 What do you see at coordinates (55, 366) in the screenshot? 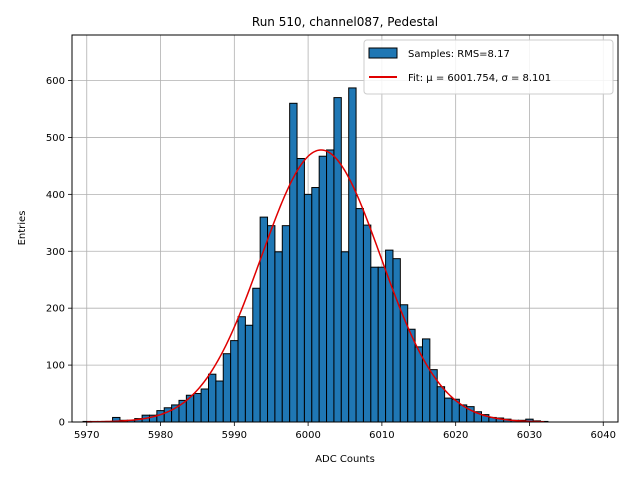
I see `y-tick-label: 100` at bounding box center [55, 366].